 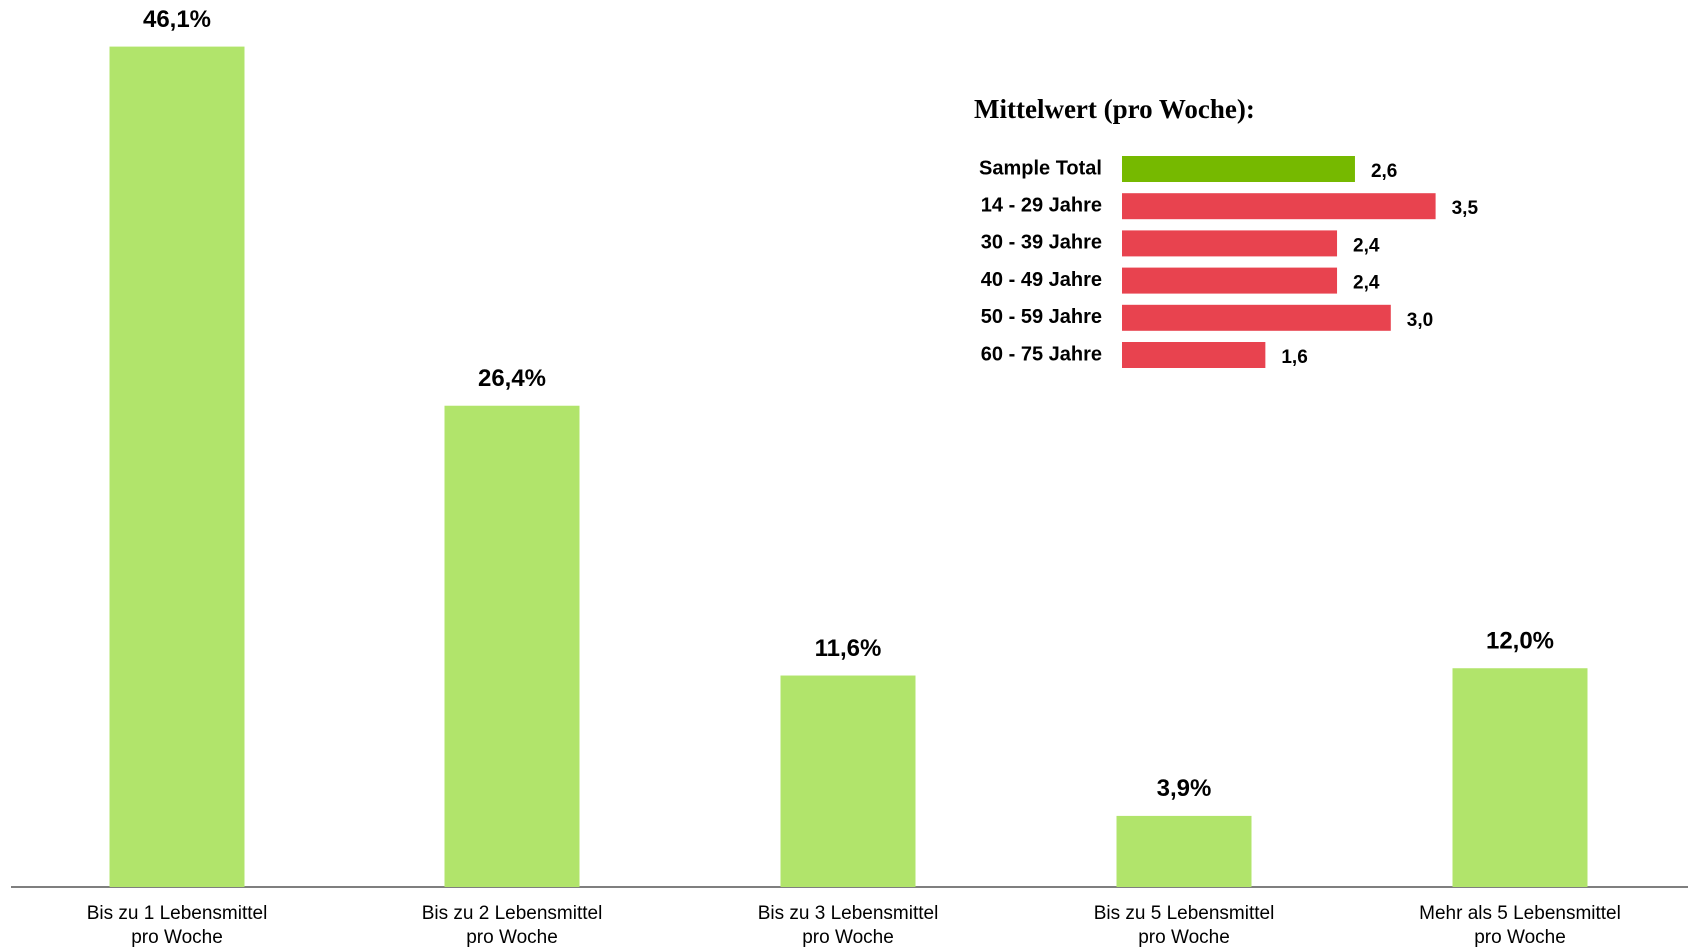 I want to click on y-tick-label: 14 - 29 Jahre, so click(x=1041, y=205).